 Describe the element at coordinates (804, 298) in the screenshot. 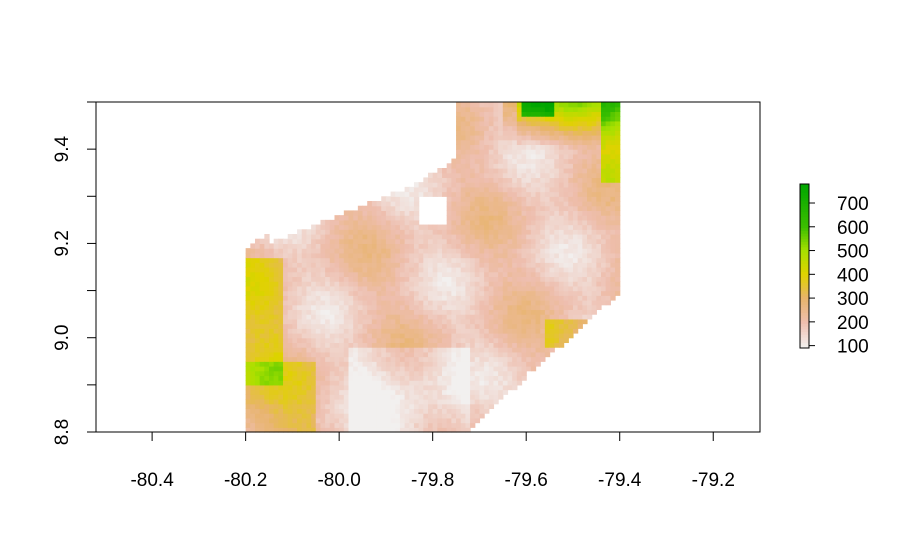

I see `legend-swatch` at that location.